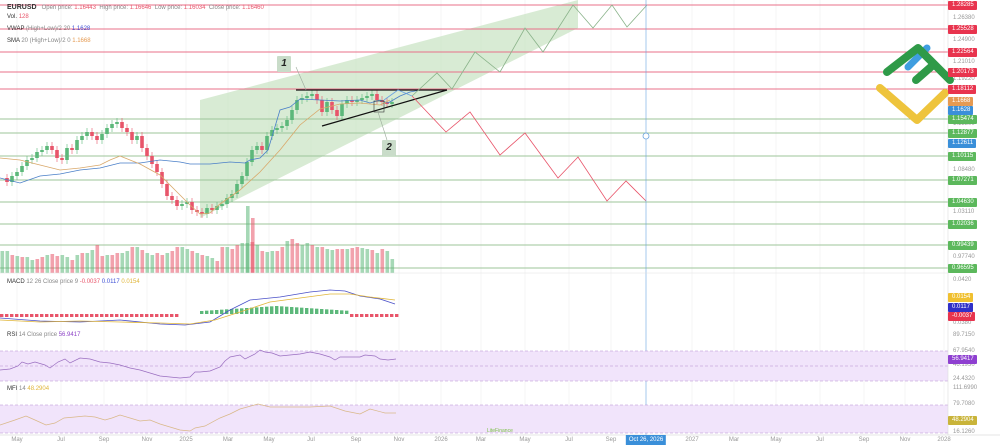 This screenshot has height=448, width=1000. Describe the element at coordinates (529, 148) in the screenshot. I see `bearish-scenario` at that location.